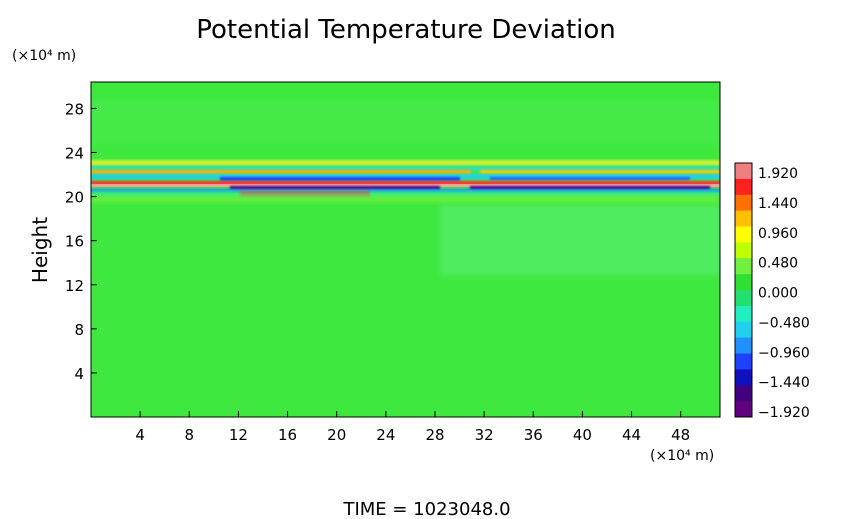  I want to click on x-ticks: 4 8 12 16 20 24 28 32 36 40 44 48, so click(412, 427).